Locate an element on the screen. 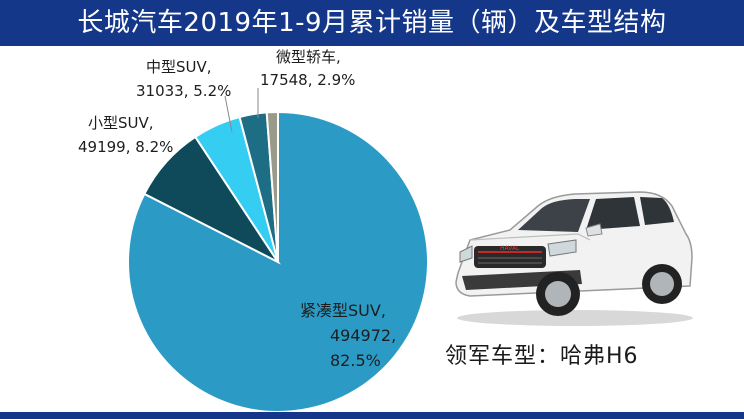 The height and width of the screenshot is (419, 744). title-bar is located at coordinates (372, 23).